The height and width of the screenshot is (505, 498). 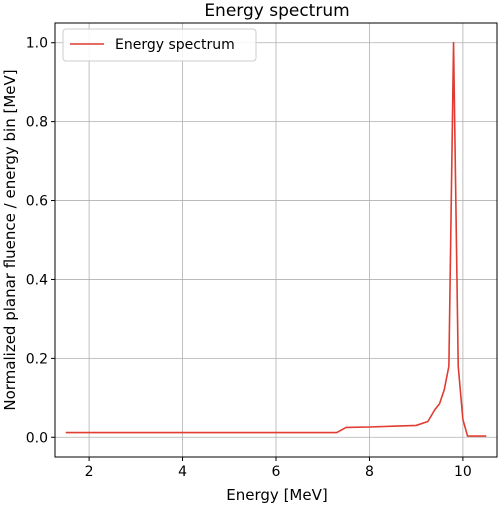 I want to click on y-tick-label: 0.0, so click(x=37, y=438).